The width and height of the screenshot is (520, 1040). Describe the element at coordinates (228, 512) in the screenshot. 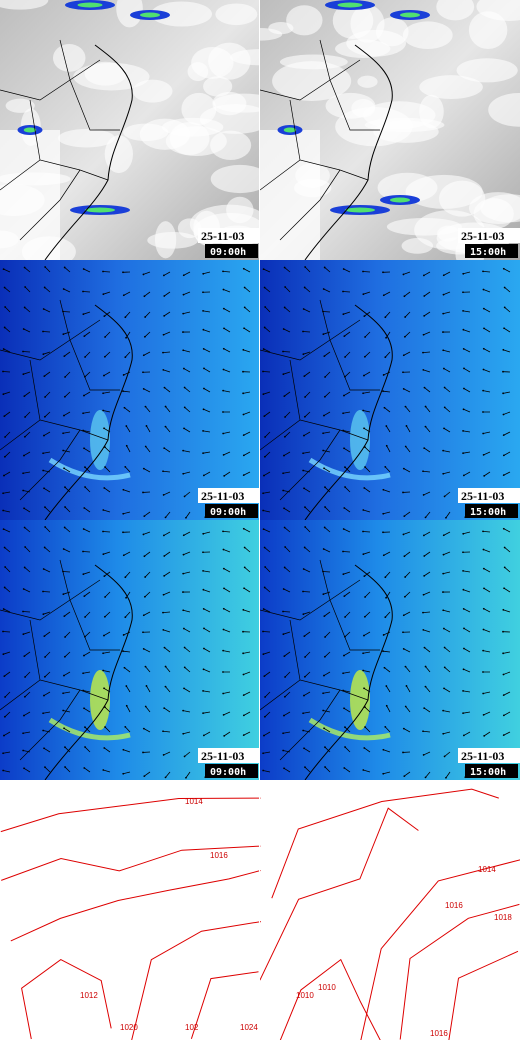

I see `time-label: 09:00h` at that location.